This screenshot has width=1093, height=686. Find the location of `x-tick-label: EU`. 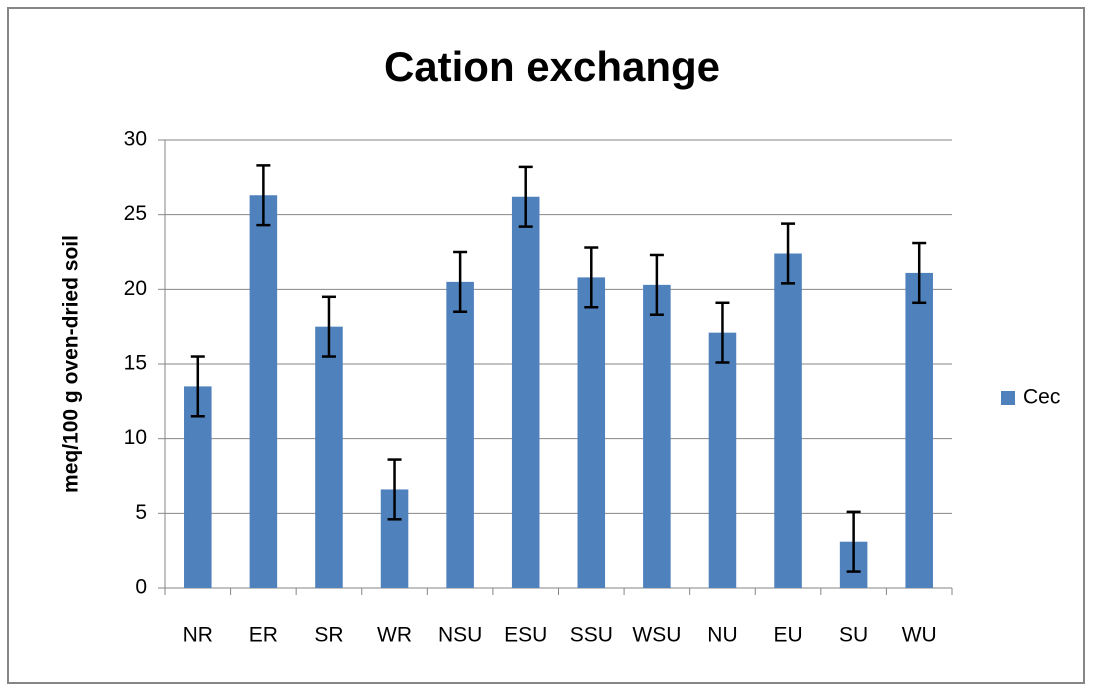

x-tick-label: EU is located at coordinates (787, 635).